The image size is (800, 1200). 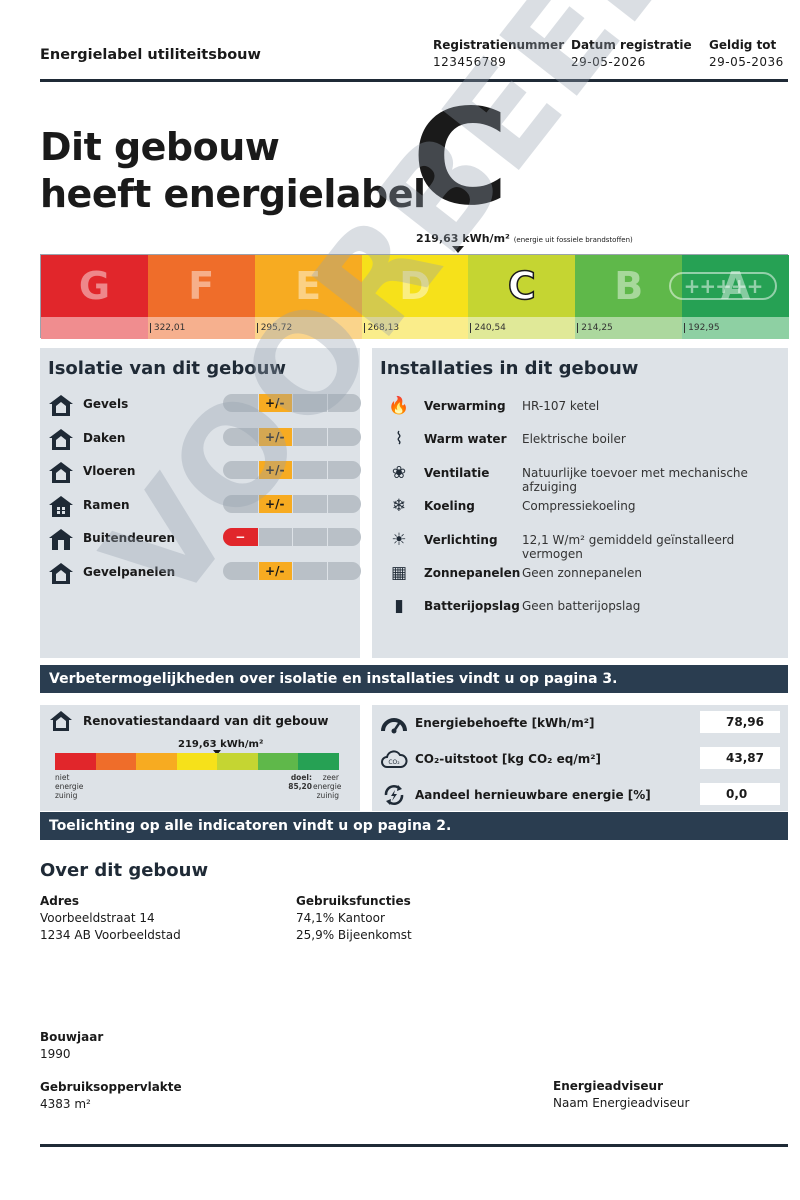 What do you see at coordinates (458, 249) in the screenshot?
I see `energy-pointer-icon` at bounding box center [458, 249].